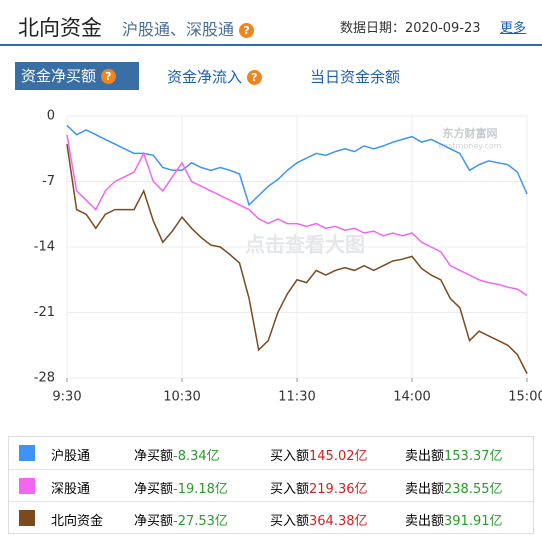 This screenshot has width=542, height=539. What do you see at coordinates (296, 397) in the screenshot?
I see `x-tick-label: 11:30` at bounding box center [296, 397].